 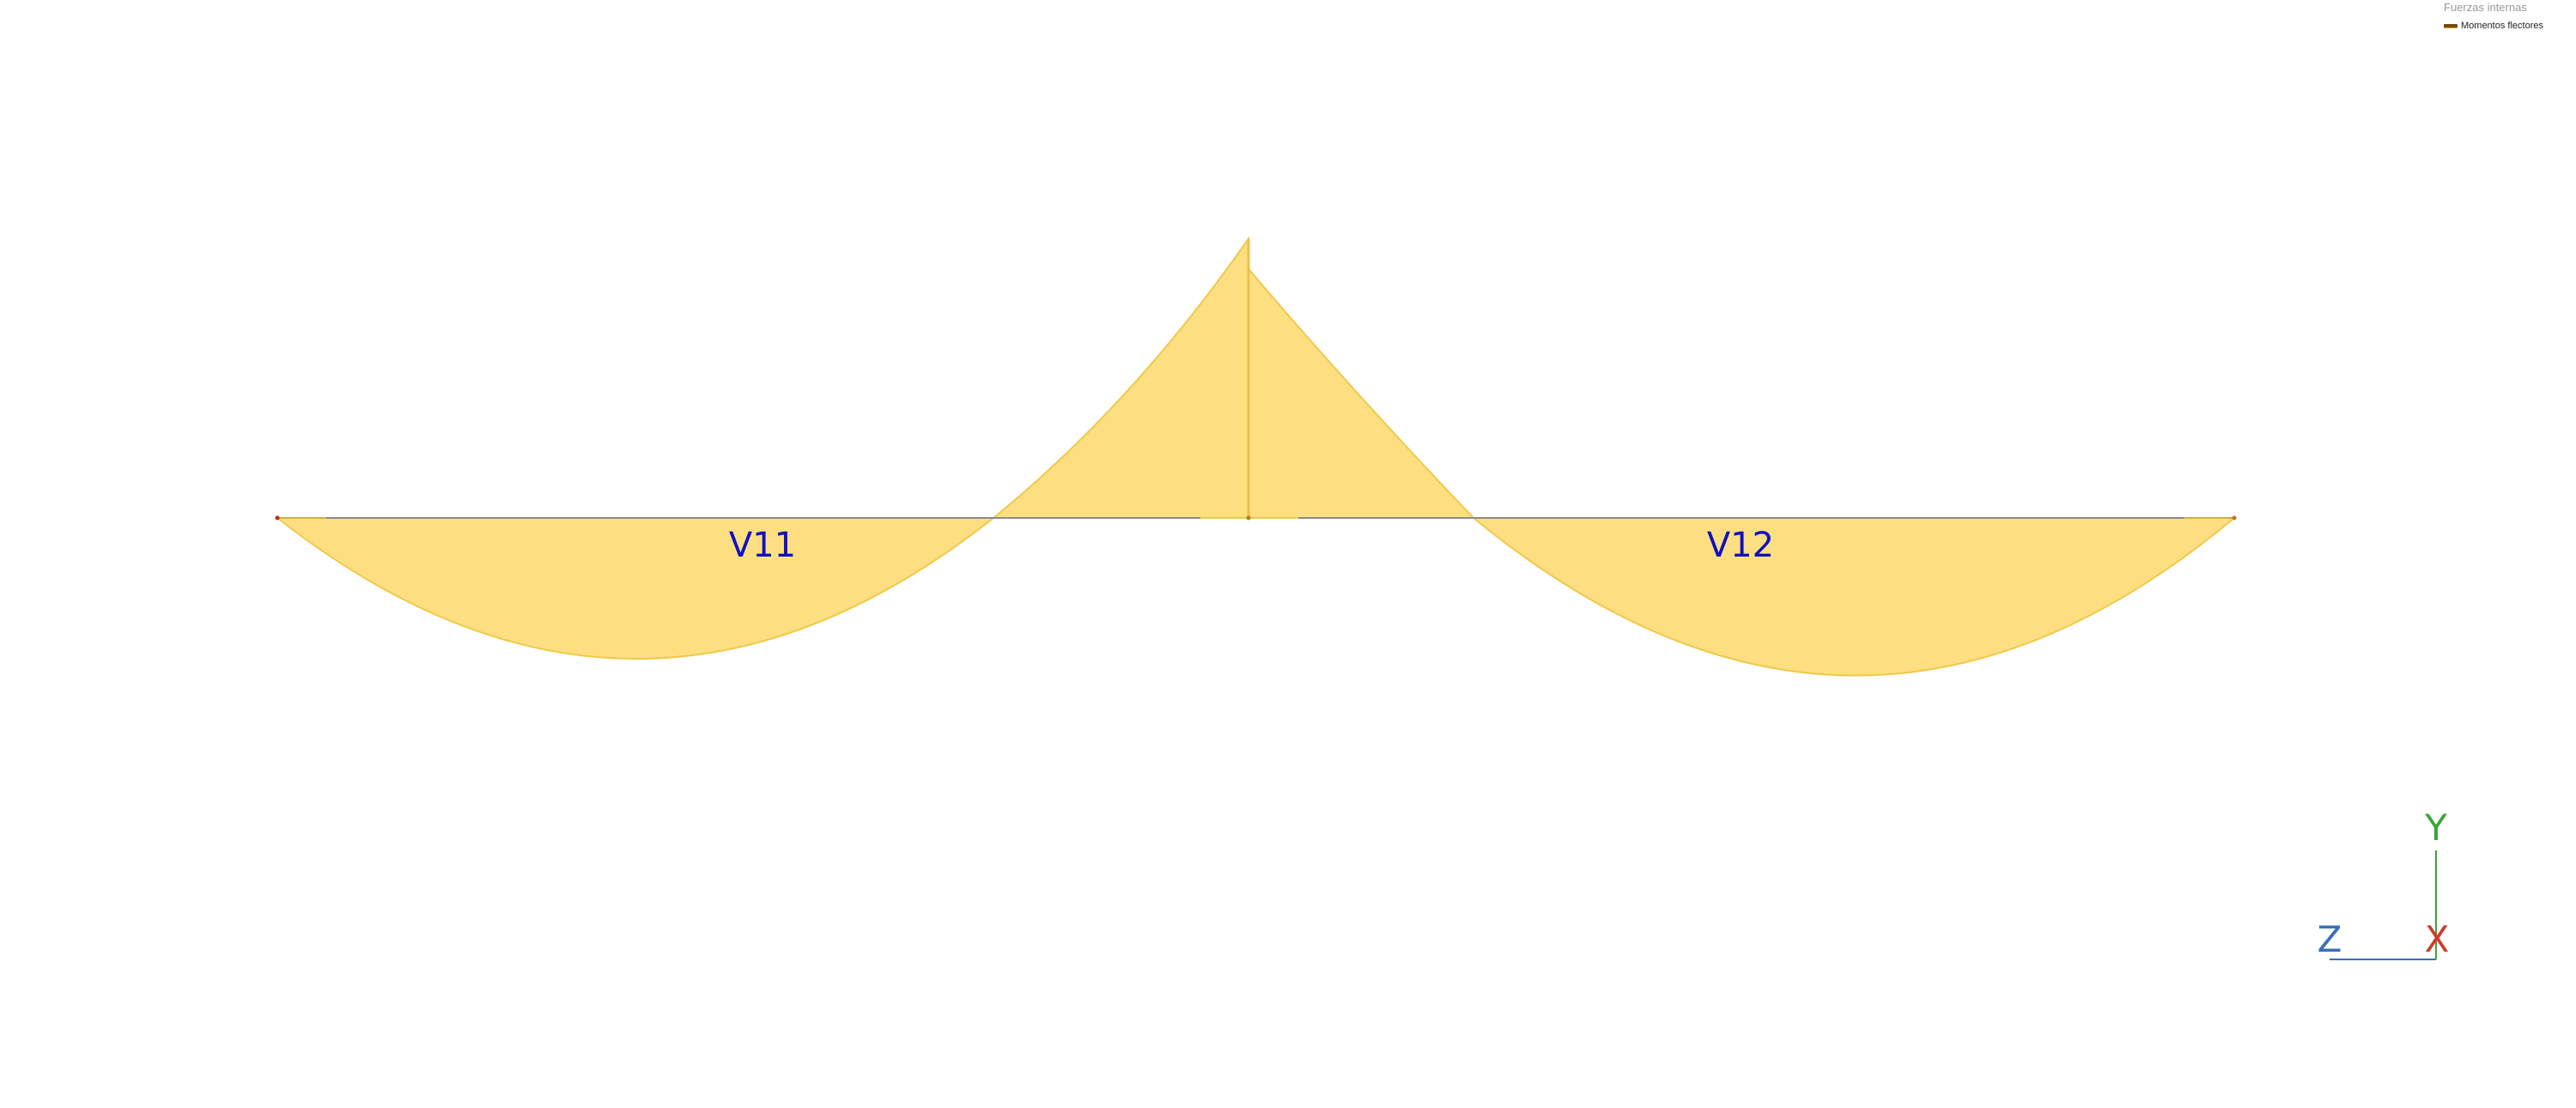 I want to click on moment-diagram-support-hogging-right, so click(x=1362, y=392).